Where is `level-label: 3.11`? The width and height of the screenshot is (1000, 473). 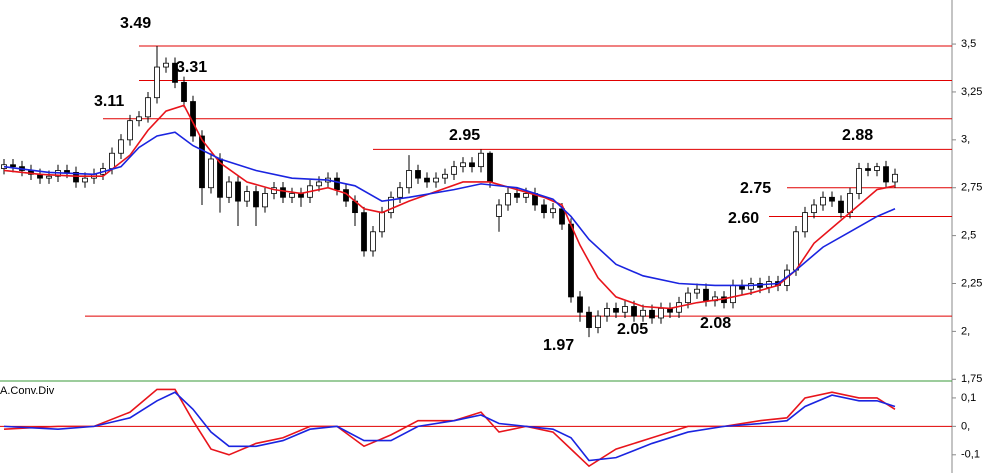 level-label: 3.11 is located at coordinates (109, 101).